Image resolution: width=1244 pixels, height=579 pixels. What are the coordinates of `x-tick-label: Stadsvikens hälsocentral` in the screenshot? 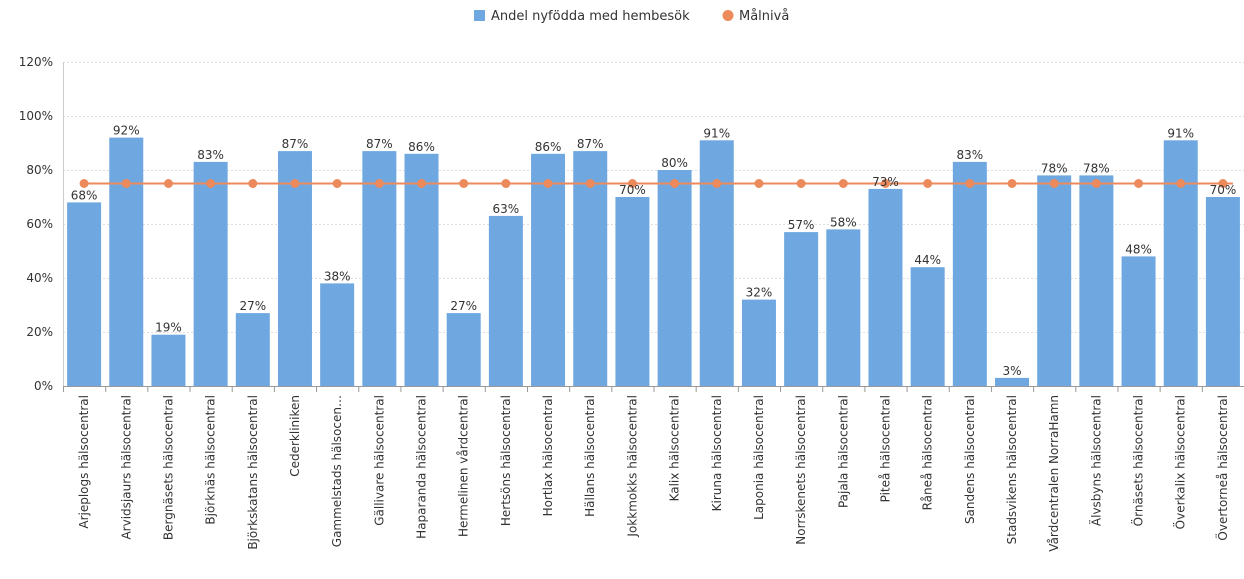 It's located at (1012, 469).